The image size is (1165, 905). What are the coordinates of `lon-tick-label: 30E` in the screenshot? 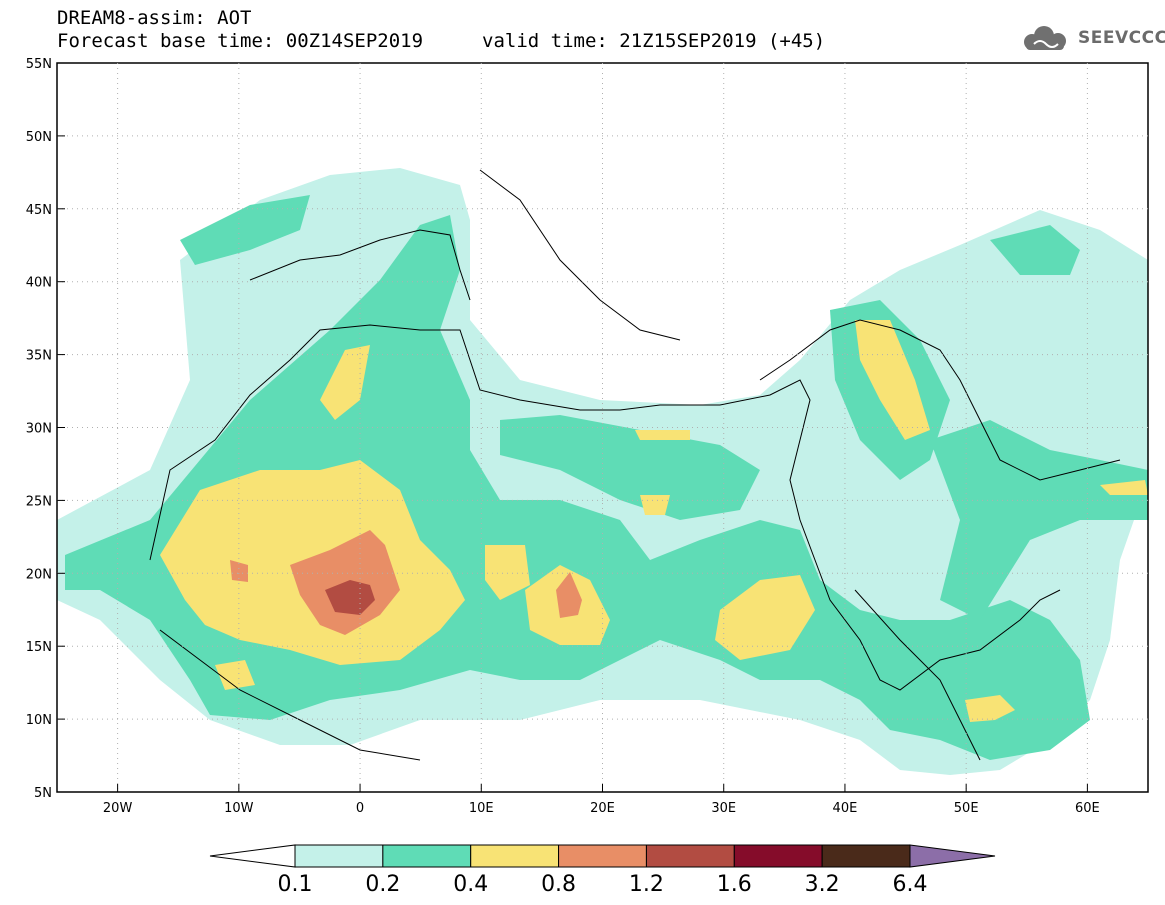 It's located at (723, 808).